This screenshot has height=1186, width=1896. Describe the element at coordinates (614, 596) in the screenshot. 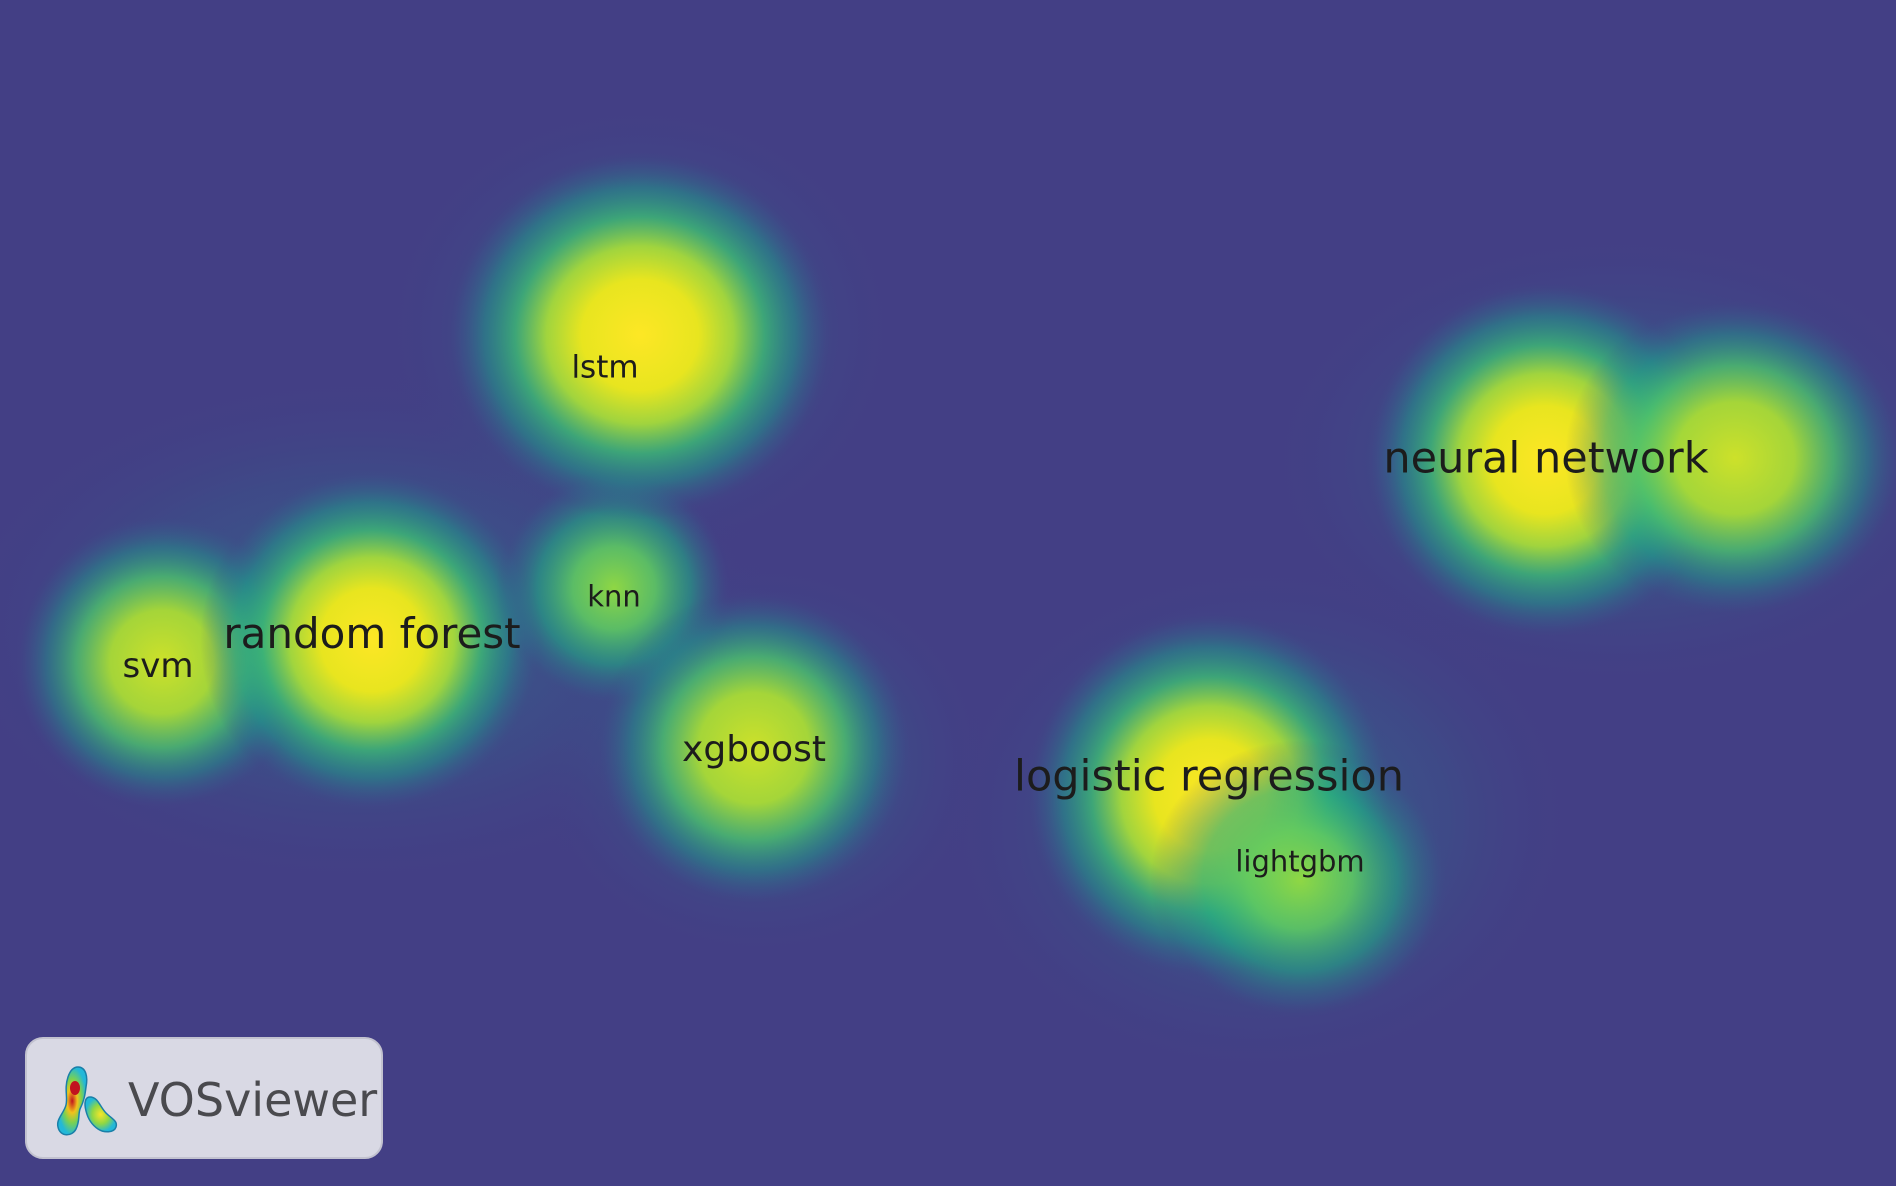

I see `term-knn: knn` at that location.